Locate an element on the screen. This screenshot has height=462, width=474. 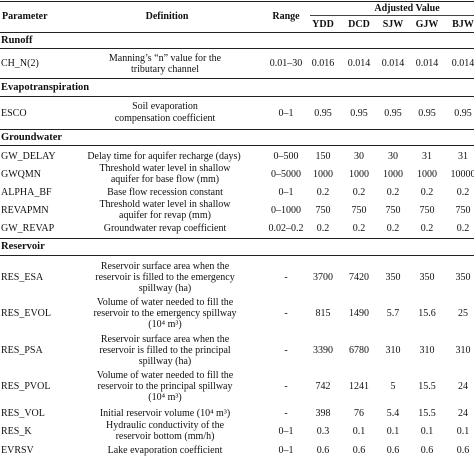
header-site: DCD is located at coordinates (359, 24).